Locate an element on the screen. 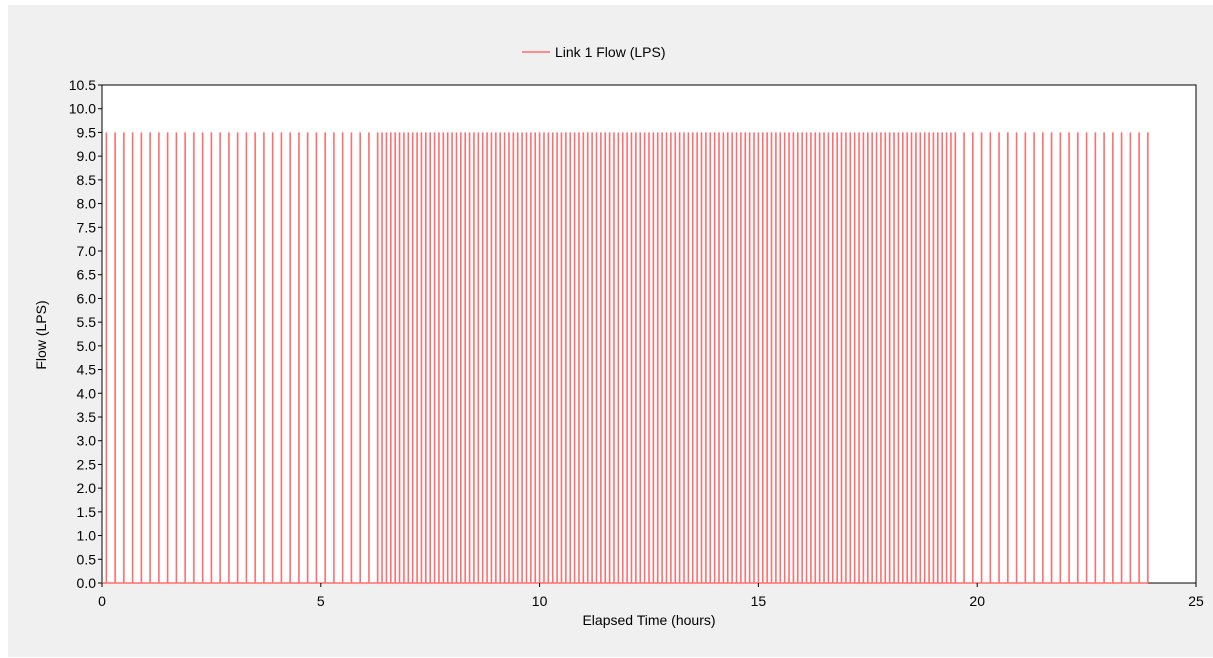 Image resolution: width=1213 pixels, height=658 pixels. x-tick-label: 25 is located at coordinates (1196, 601).